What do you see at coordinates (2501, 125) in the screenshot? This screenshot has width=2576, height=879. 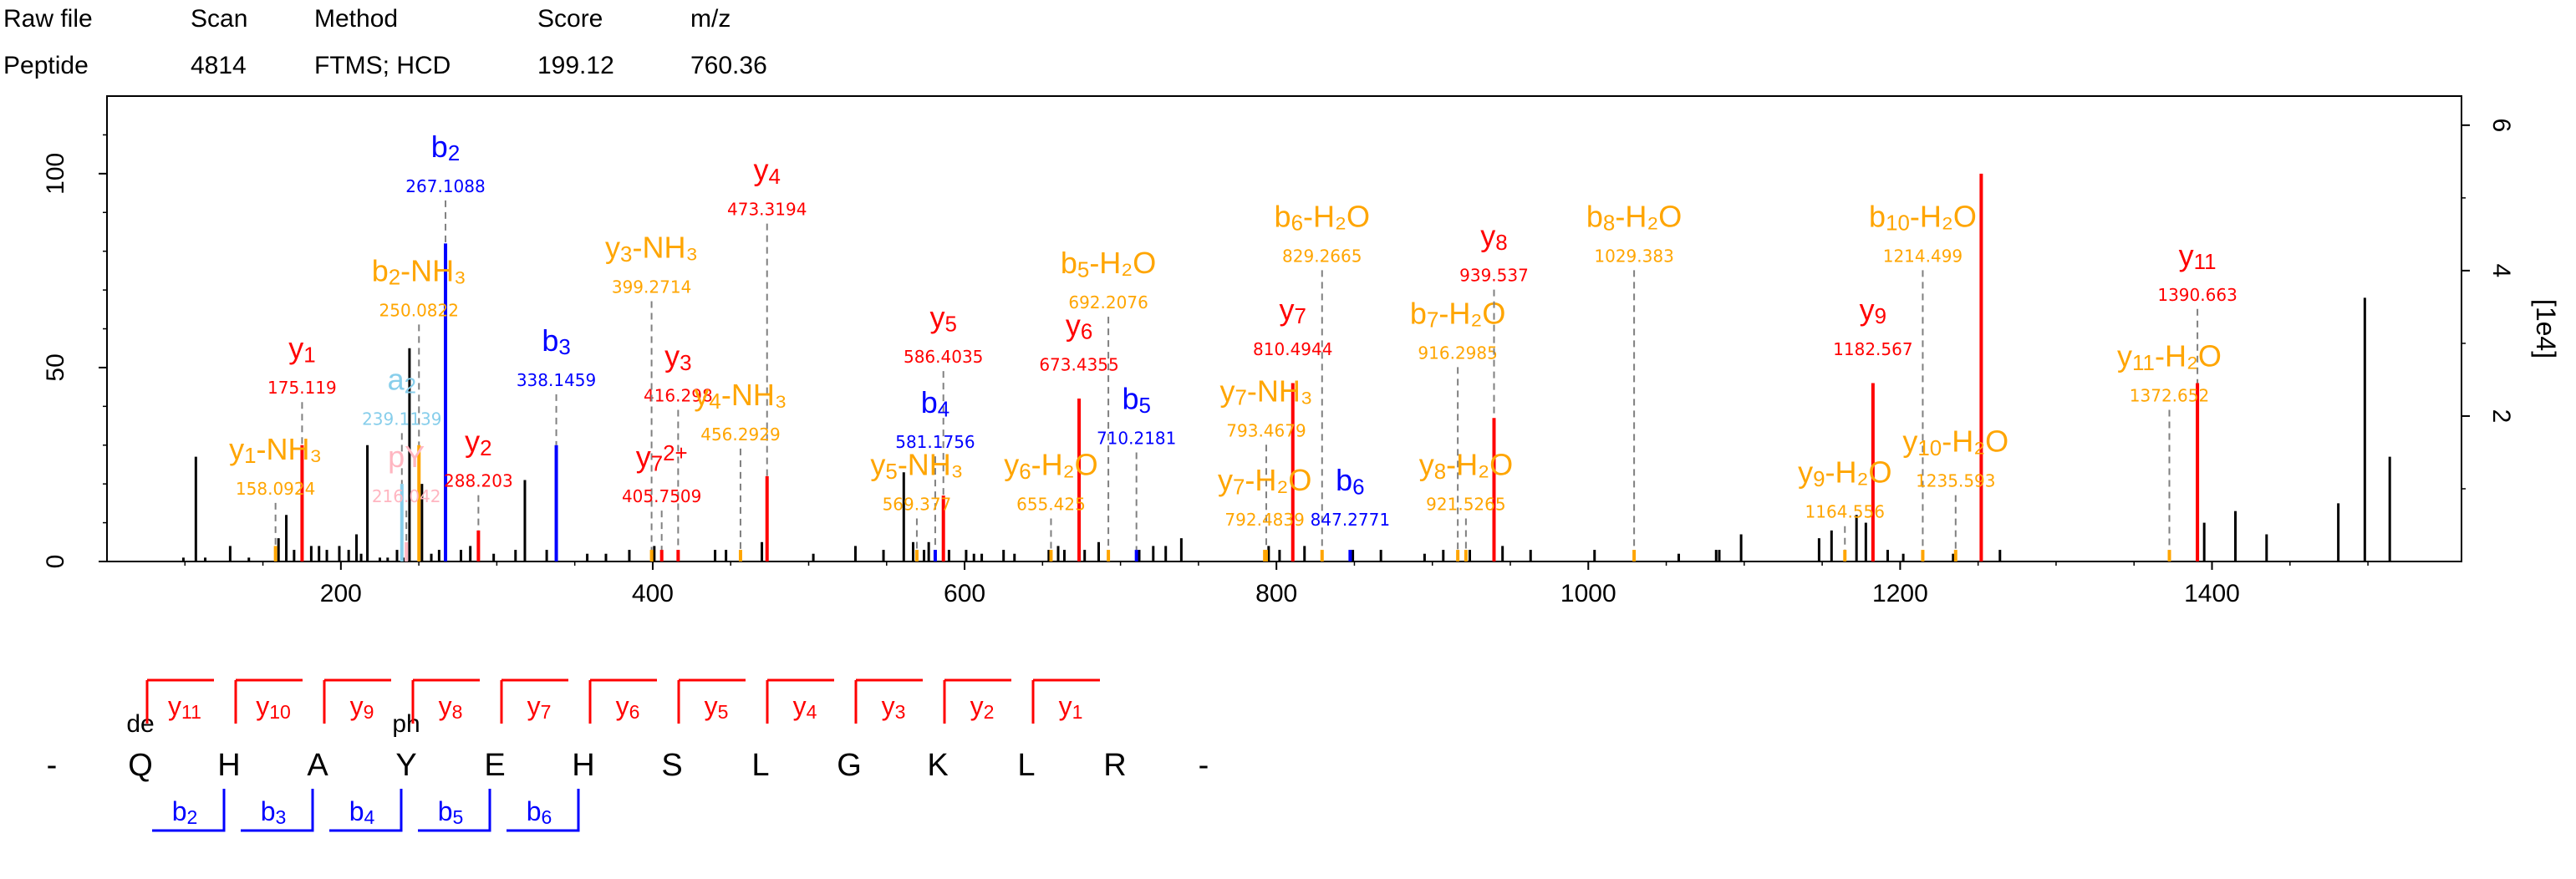 I see `right-y-tick-label: 6` at bounding box center [2501, 125].